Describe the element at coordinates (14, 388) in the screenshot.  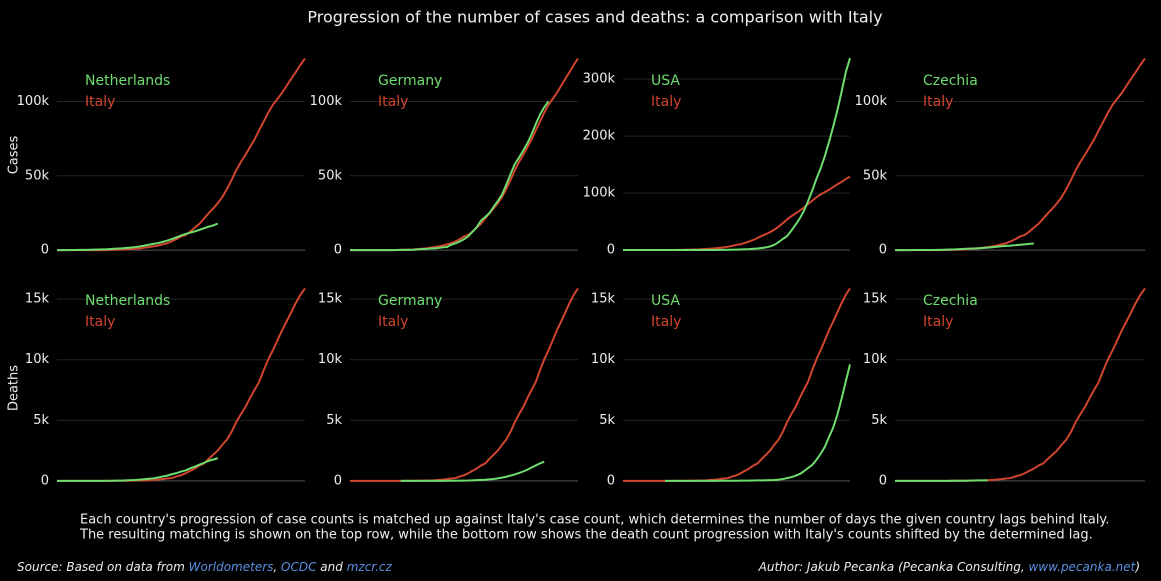
I see `y-axis-label: Deaths` at that location.